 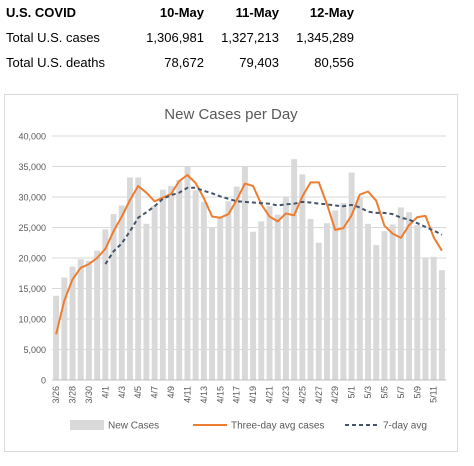 What do you see at coordinates (319, 395) in the screenshot?
I see `x-tick-label: 4/27` at bounding box center [319, 395].